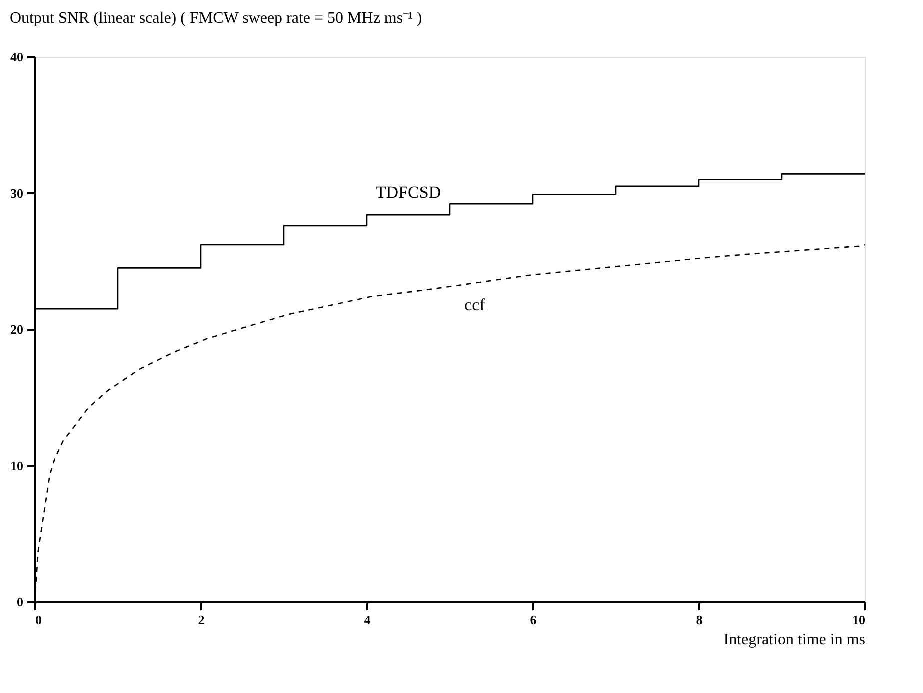 This screenshot has width=923, height=693. Describe the element at coordinates (534, 620) in the screenshot. I see `x-tick-label: 6` at that location.